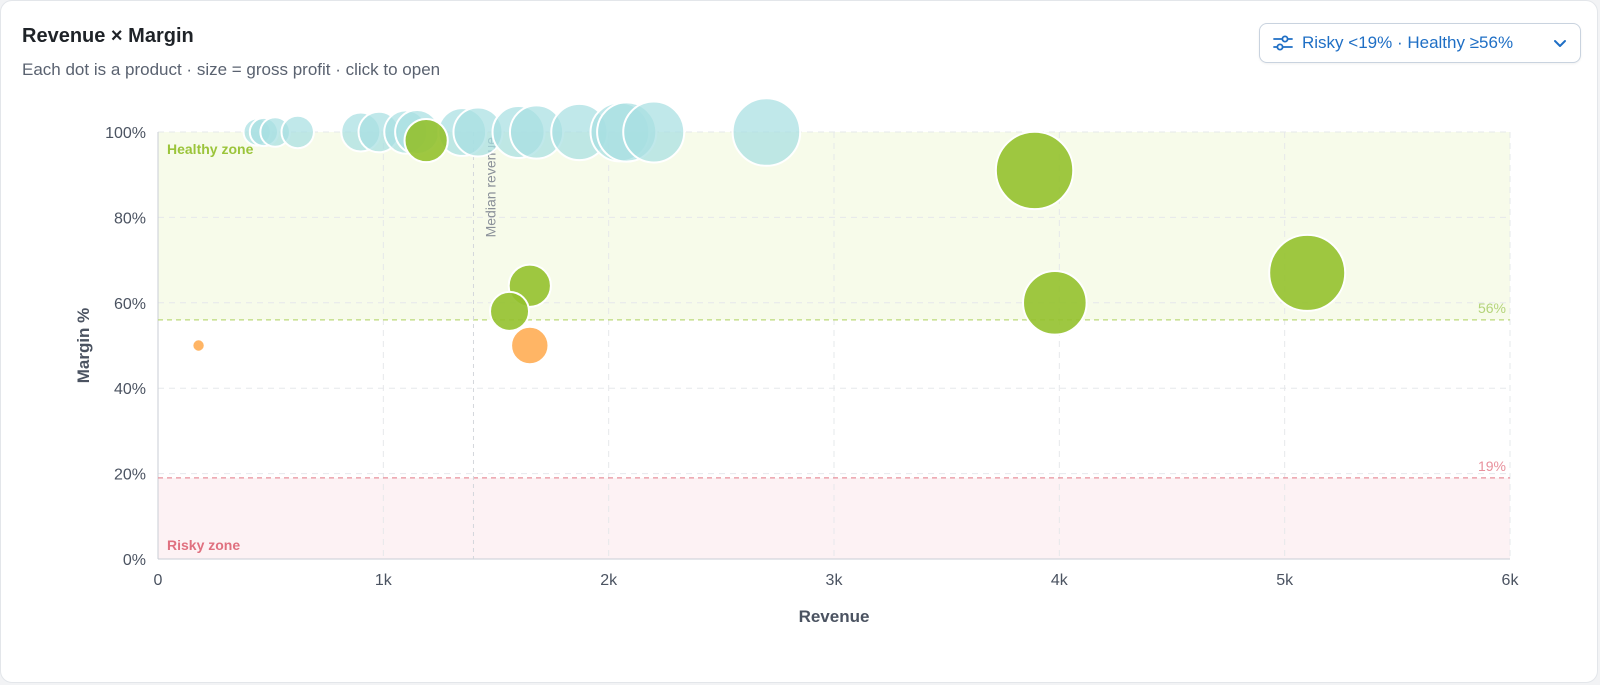  What do you see at coordinates (130, 389) in the screenshot?
I see `y-tick-label: 40%` at bounding box center [130, 389].